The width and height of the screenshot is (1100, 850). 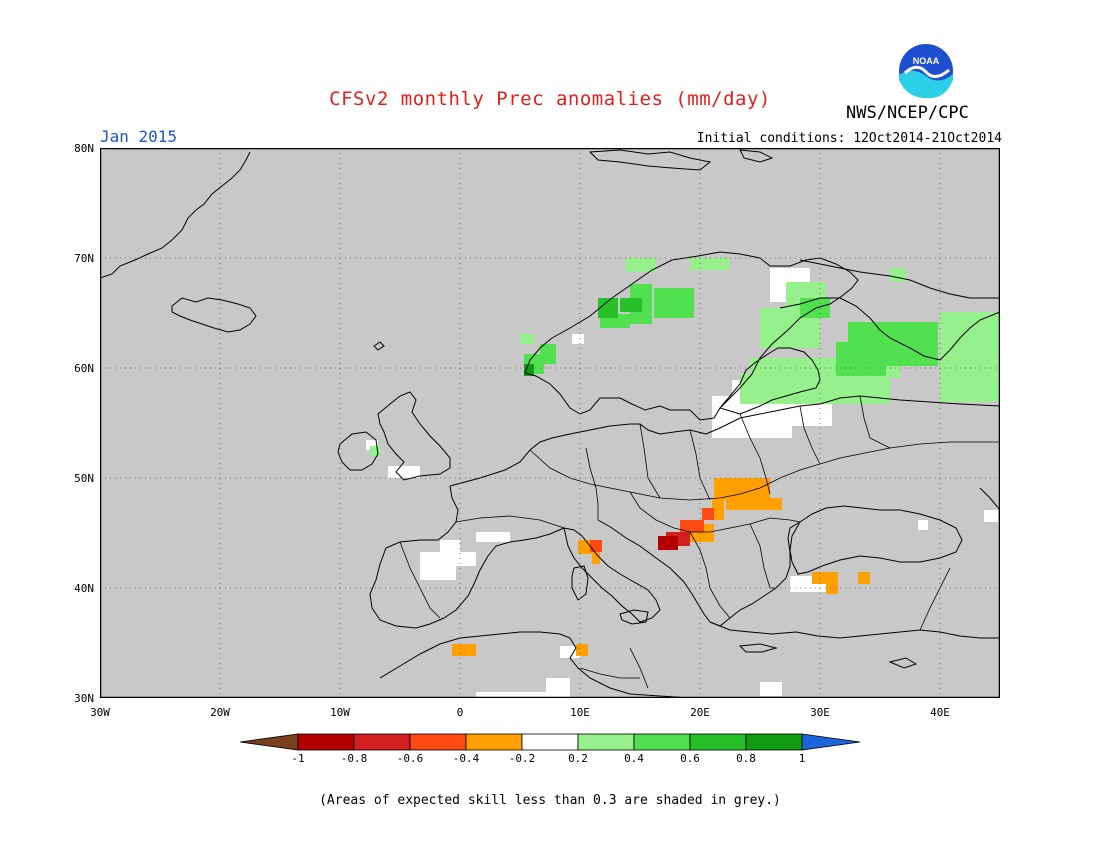 What do you see at coordinates (724, 441) in the screenshot?
I see `europe-coast` at bounding box center [724, 441].